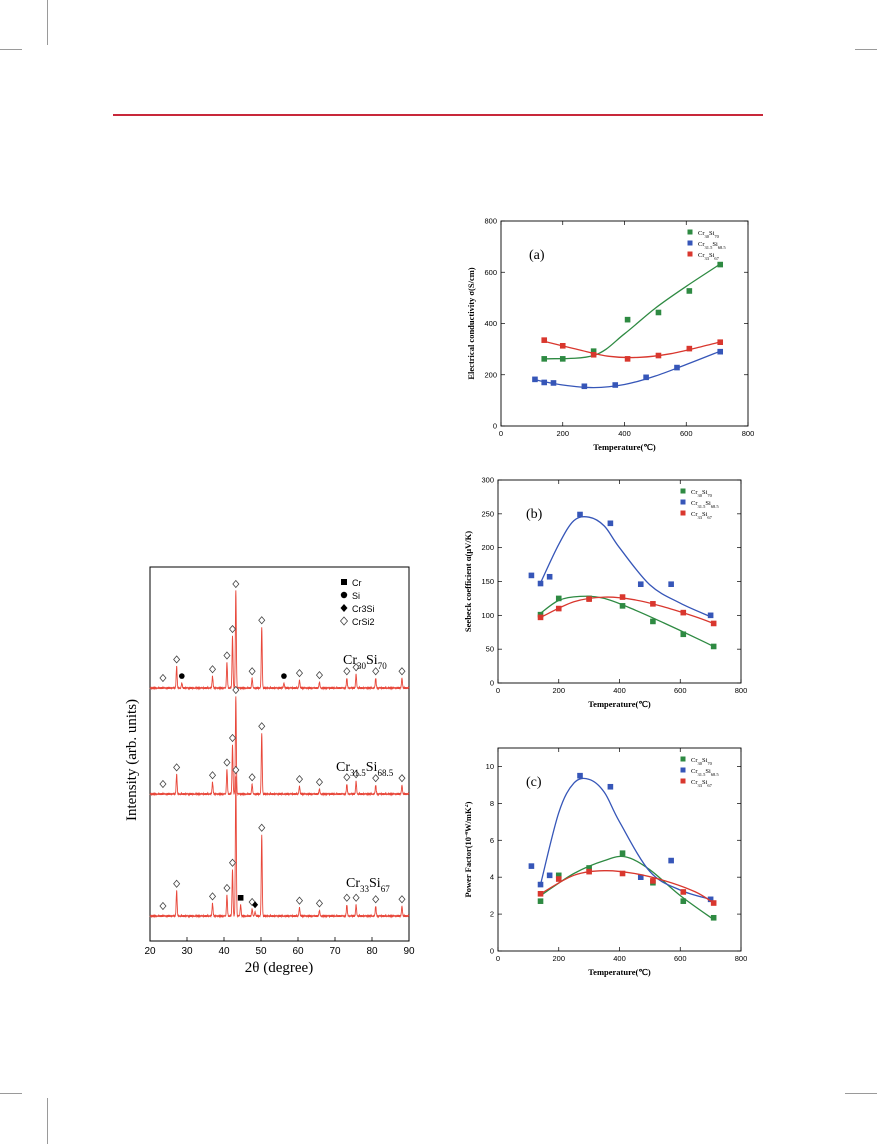 The height and width of the screenshot is (1144, 877). I want to click on x-tick-label: 600, so click(680, 690).